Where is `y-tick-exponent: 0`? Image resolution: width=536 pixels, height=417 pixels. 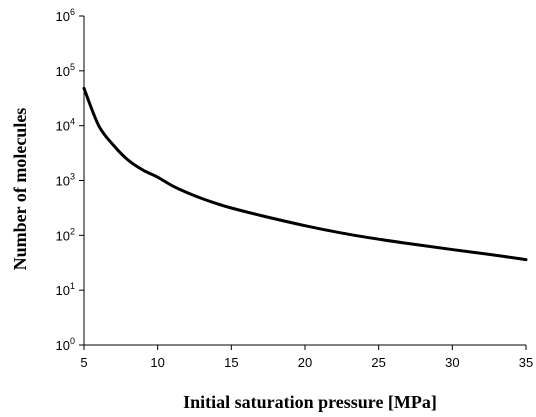 y-tick-exponent: 0 is located at coordinates (72, 341).